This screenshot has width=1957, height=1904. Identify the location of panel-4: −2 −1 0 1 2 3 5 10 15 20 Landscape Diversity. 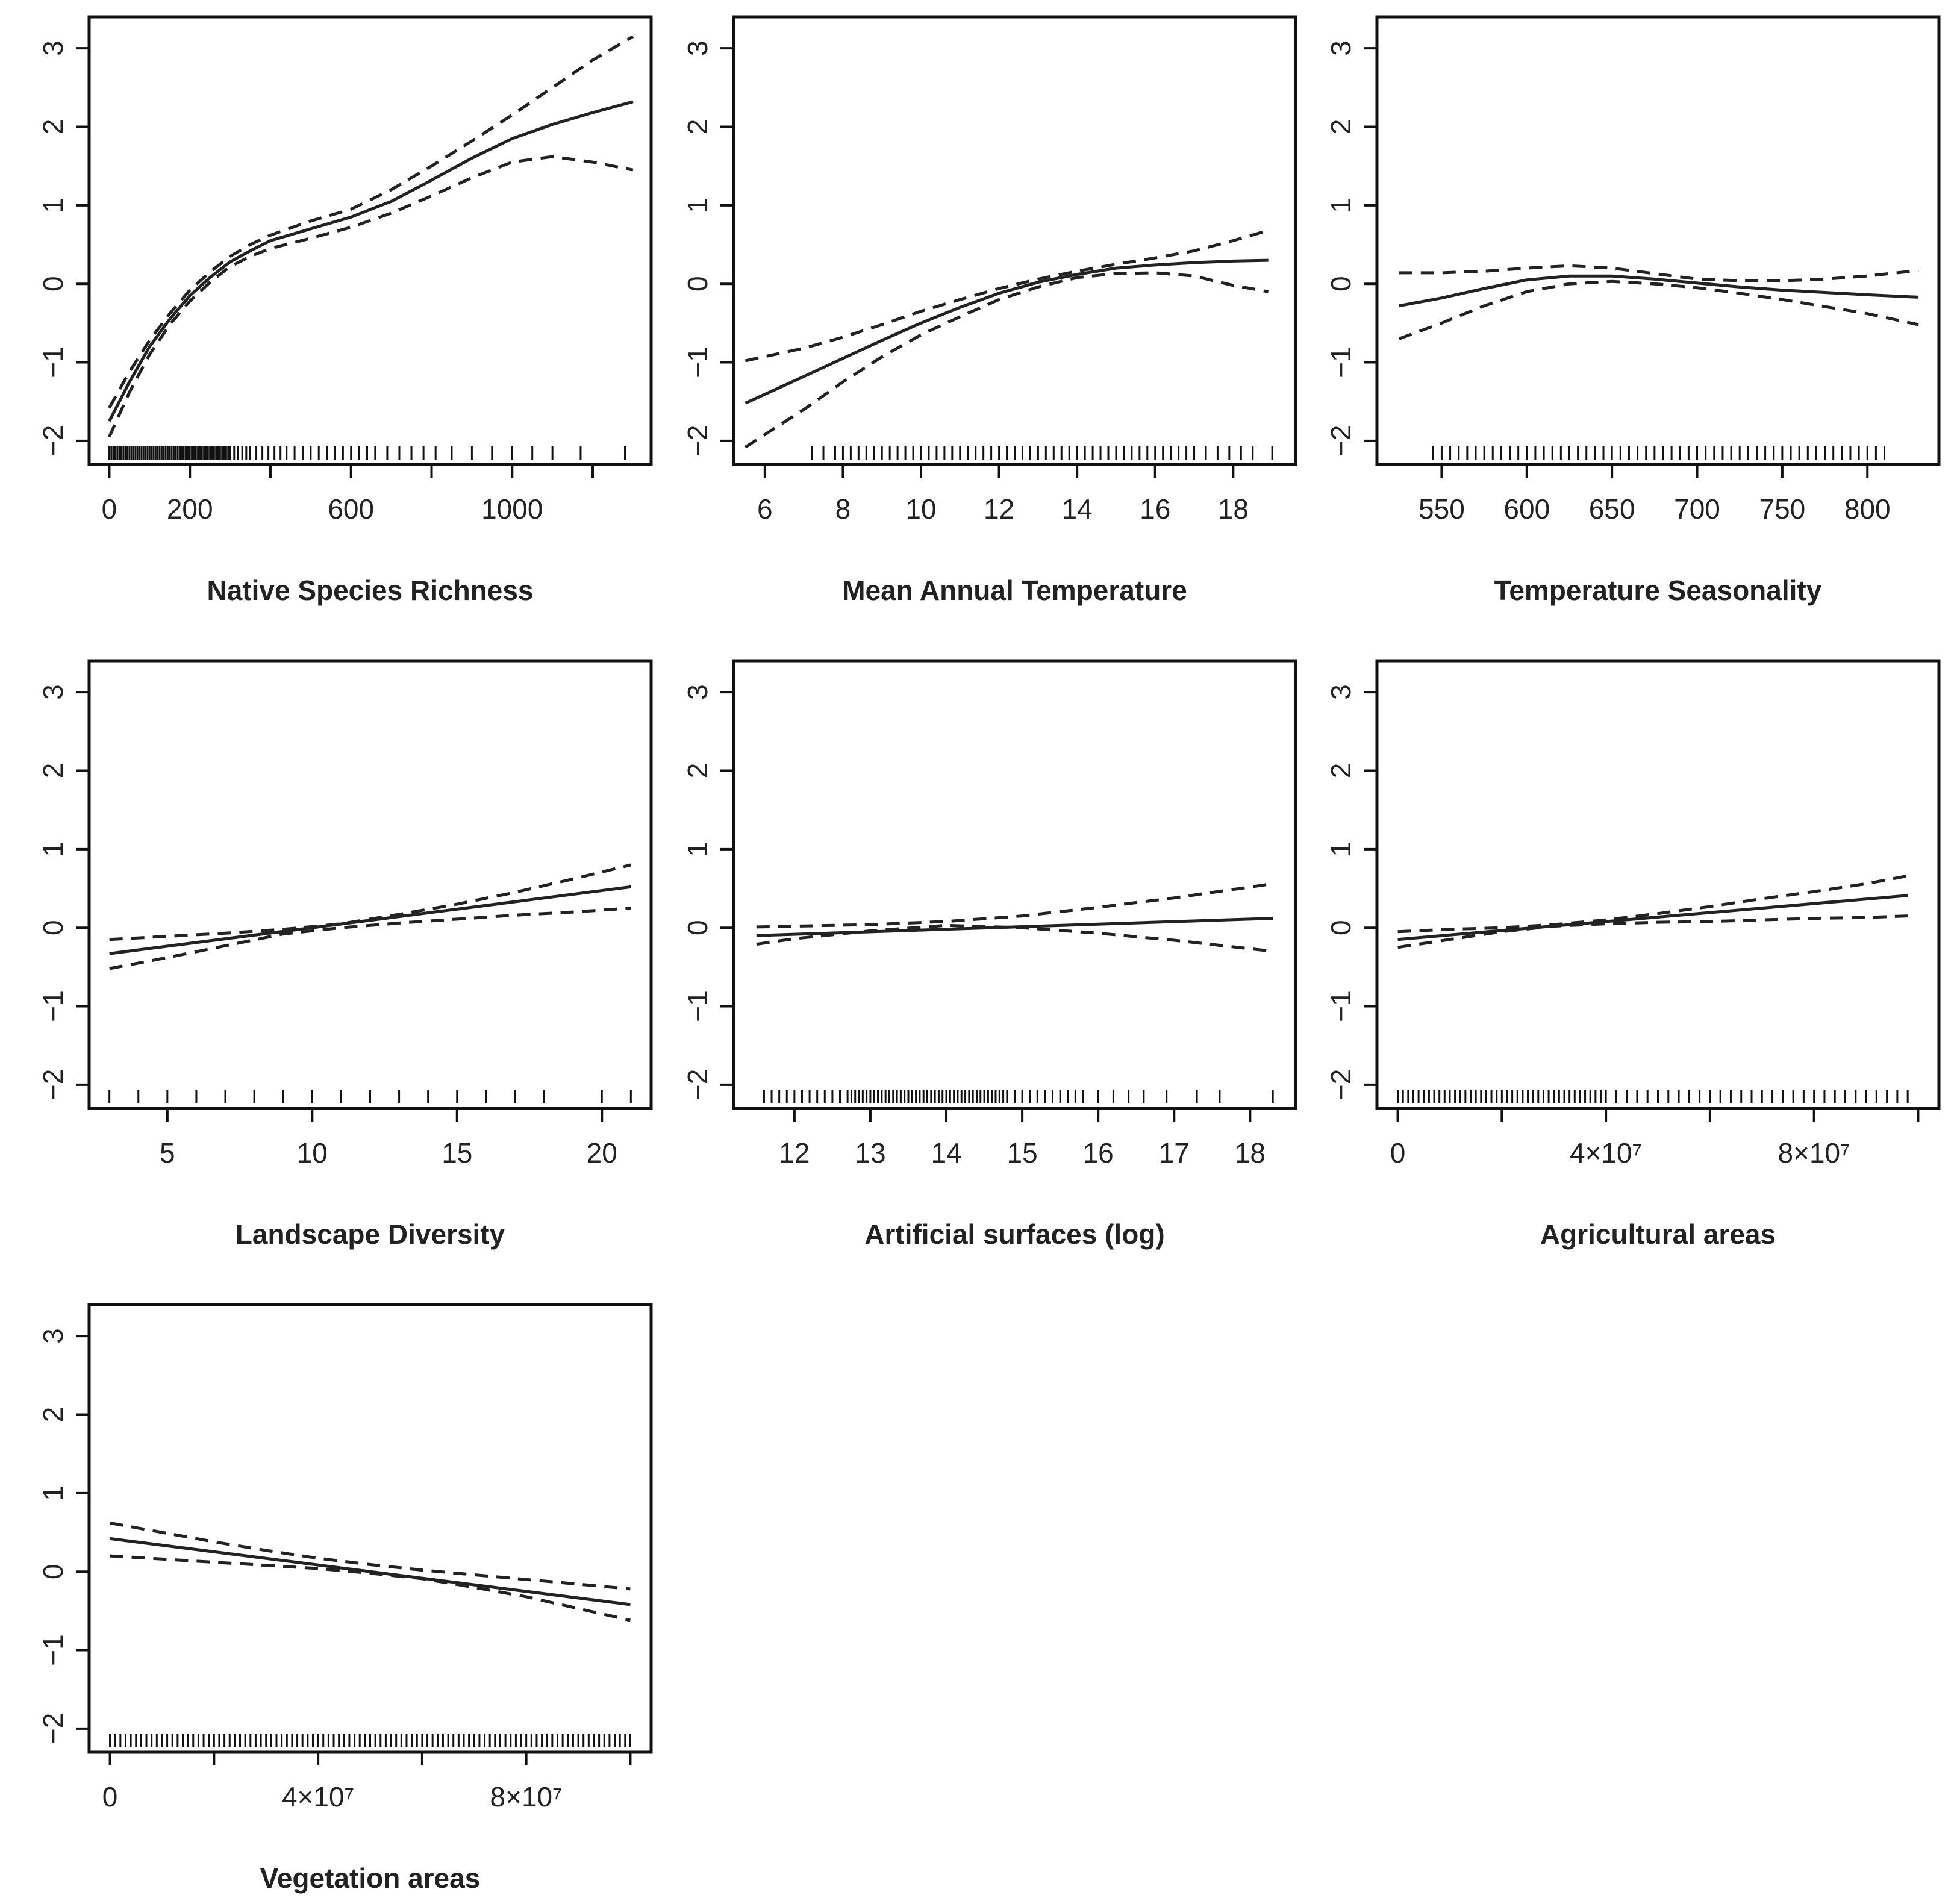
(345, 955).